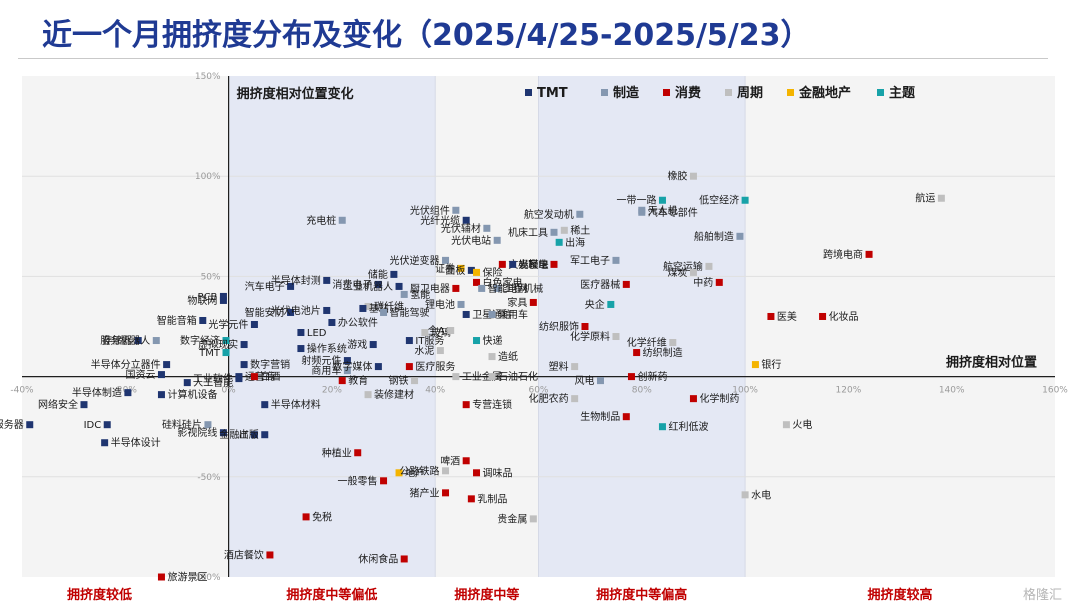 The height and width of the screenshot is (609, 1080). Describe the element at coordinates (902, 93) in the screenshot. I see `legend-label: 主题` at that location.